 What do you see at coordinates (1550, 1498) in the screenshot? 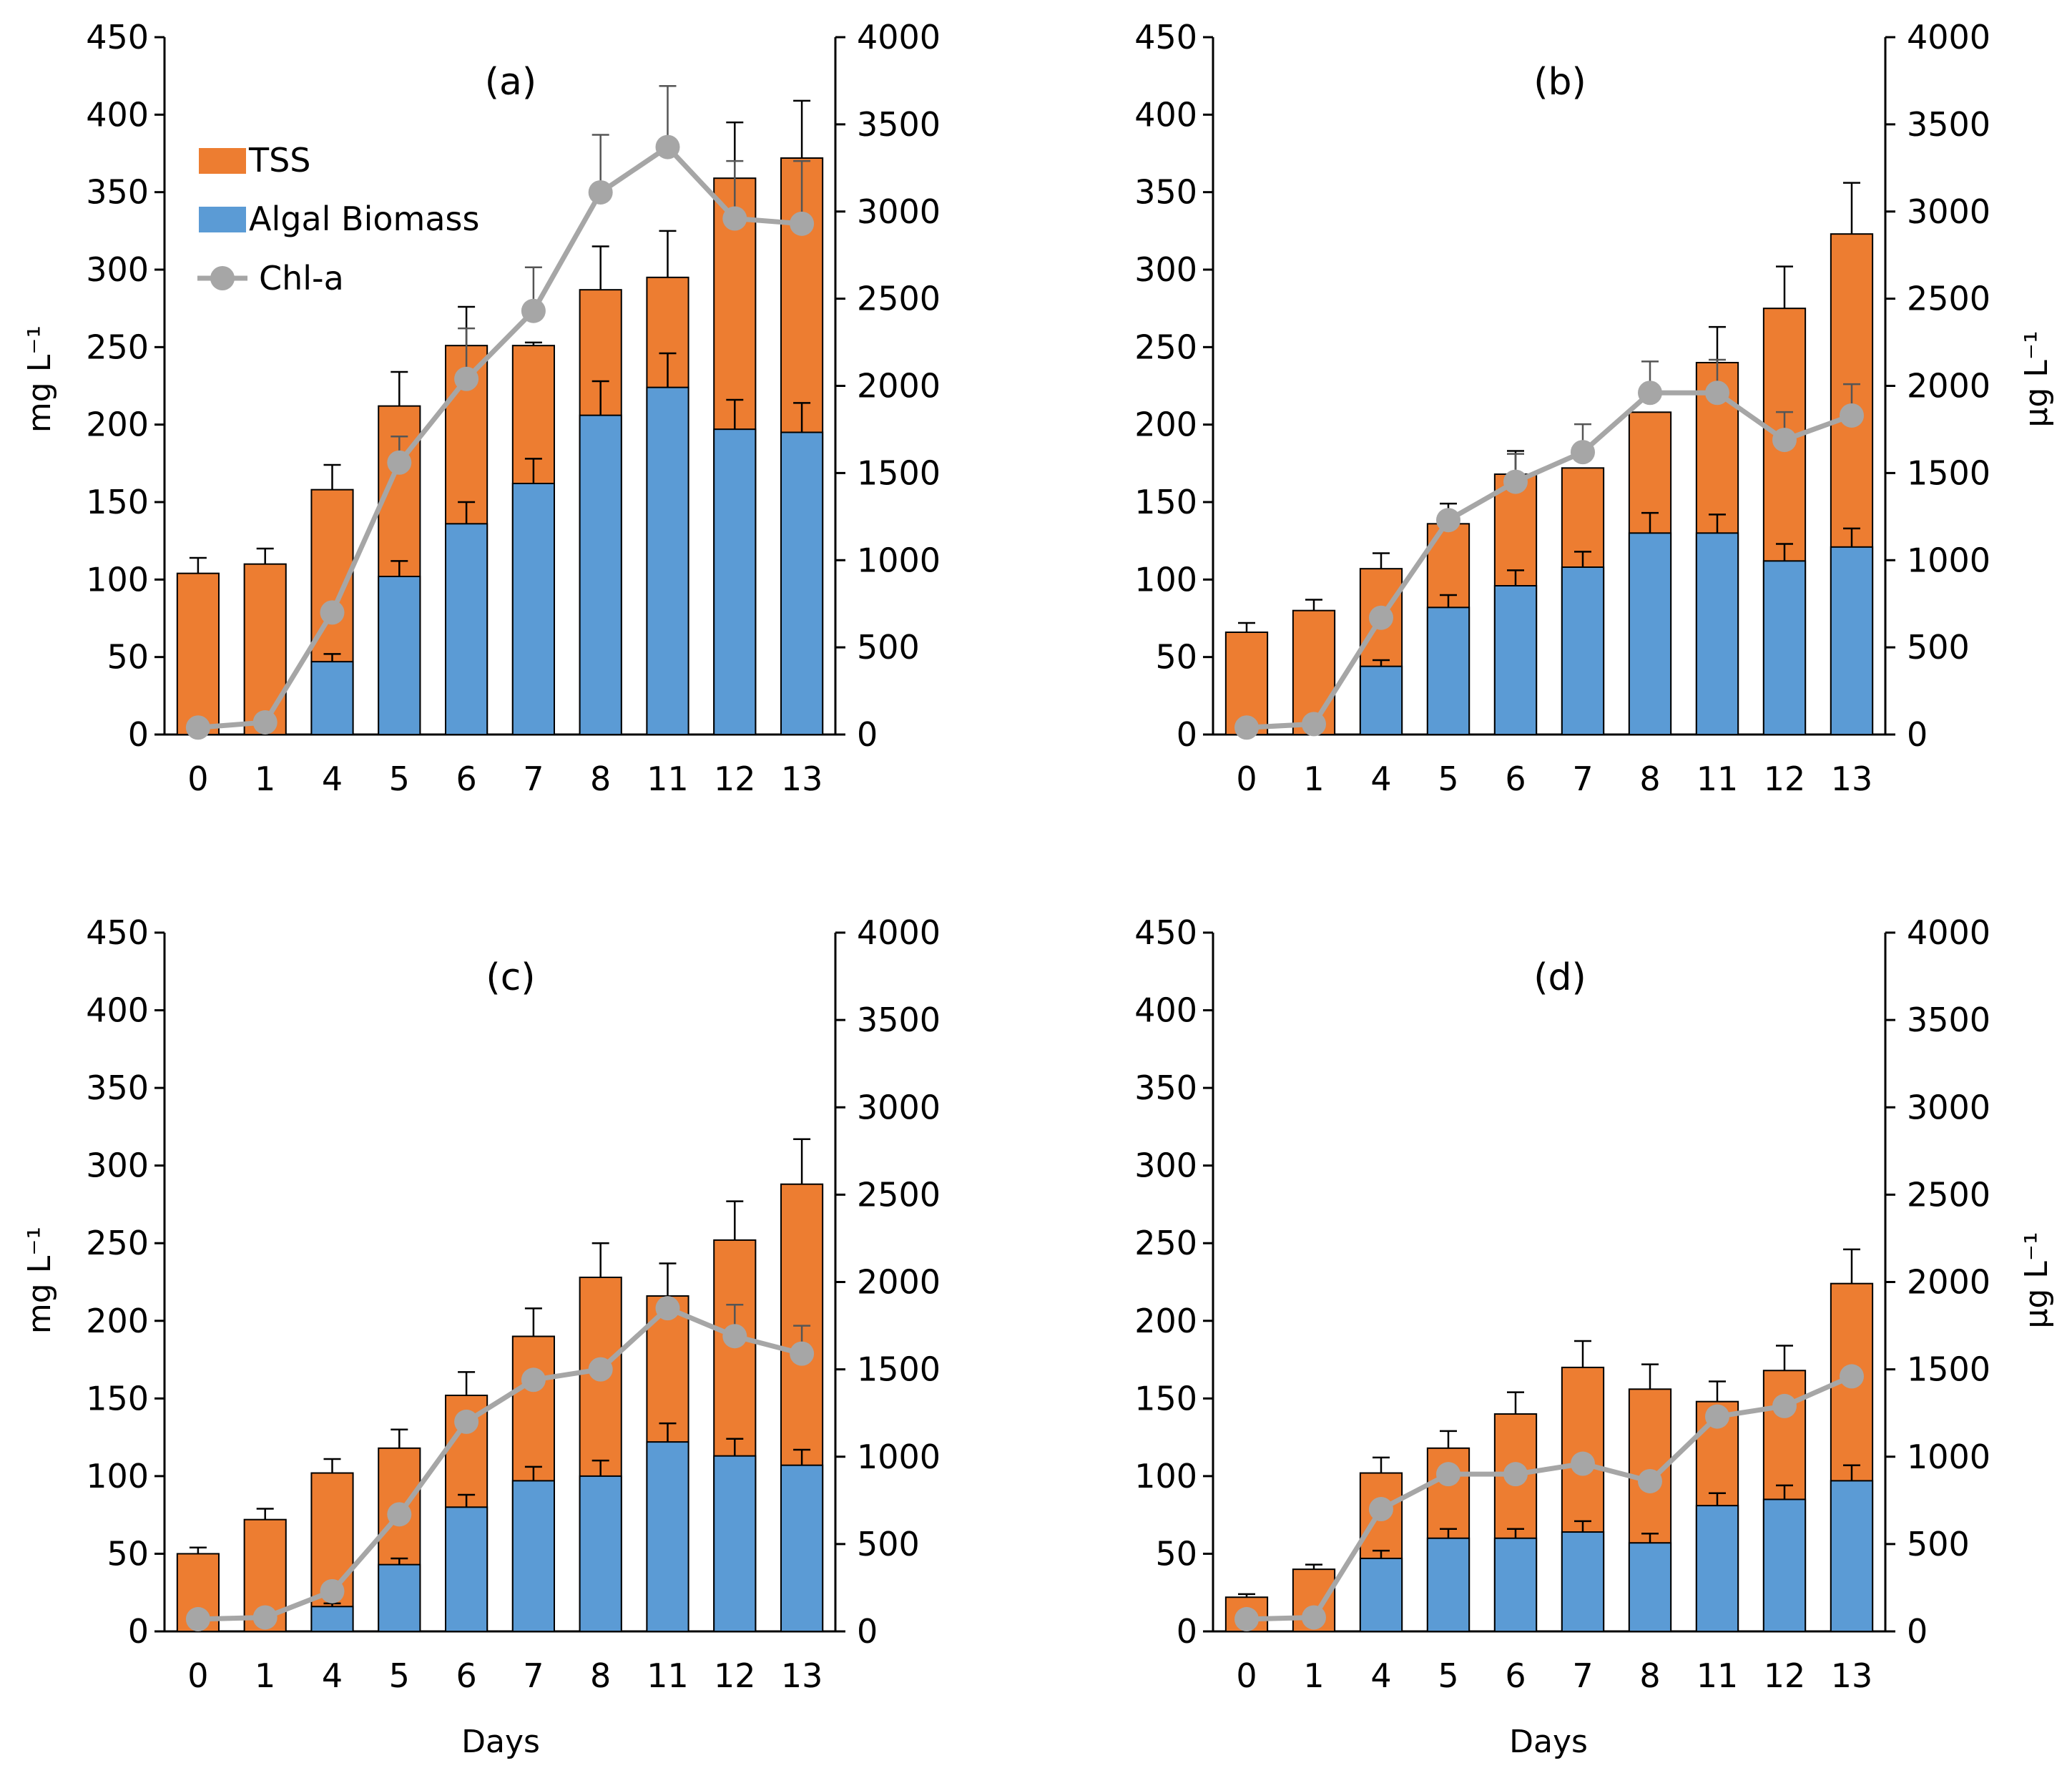
I see `chla-line-d` at bounding box center [1550, 1498].